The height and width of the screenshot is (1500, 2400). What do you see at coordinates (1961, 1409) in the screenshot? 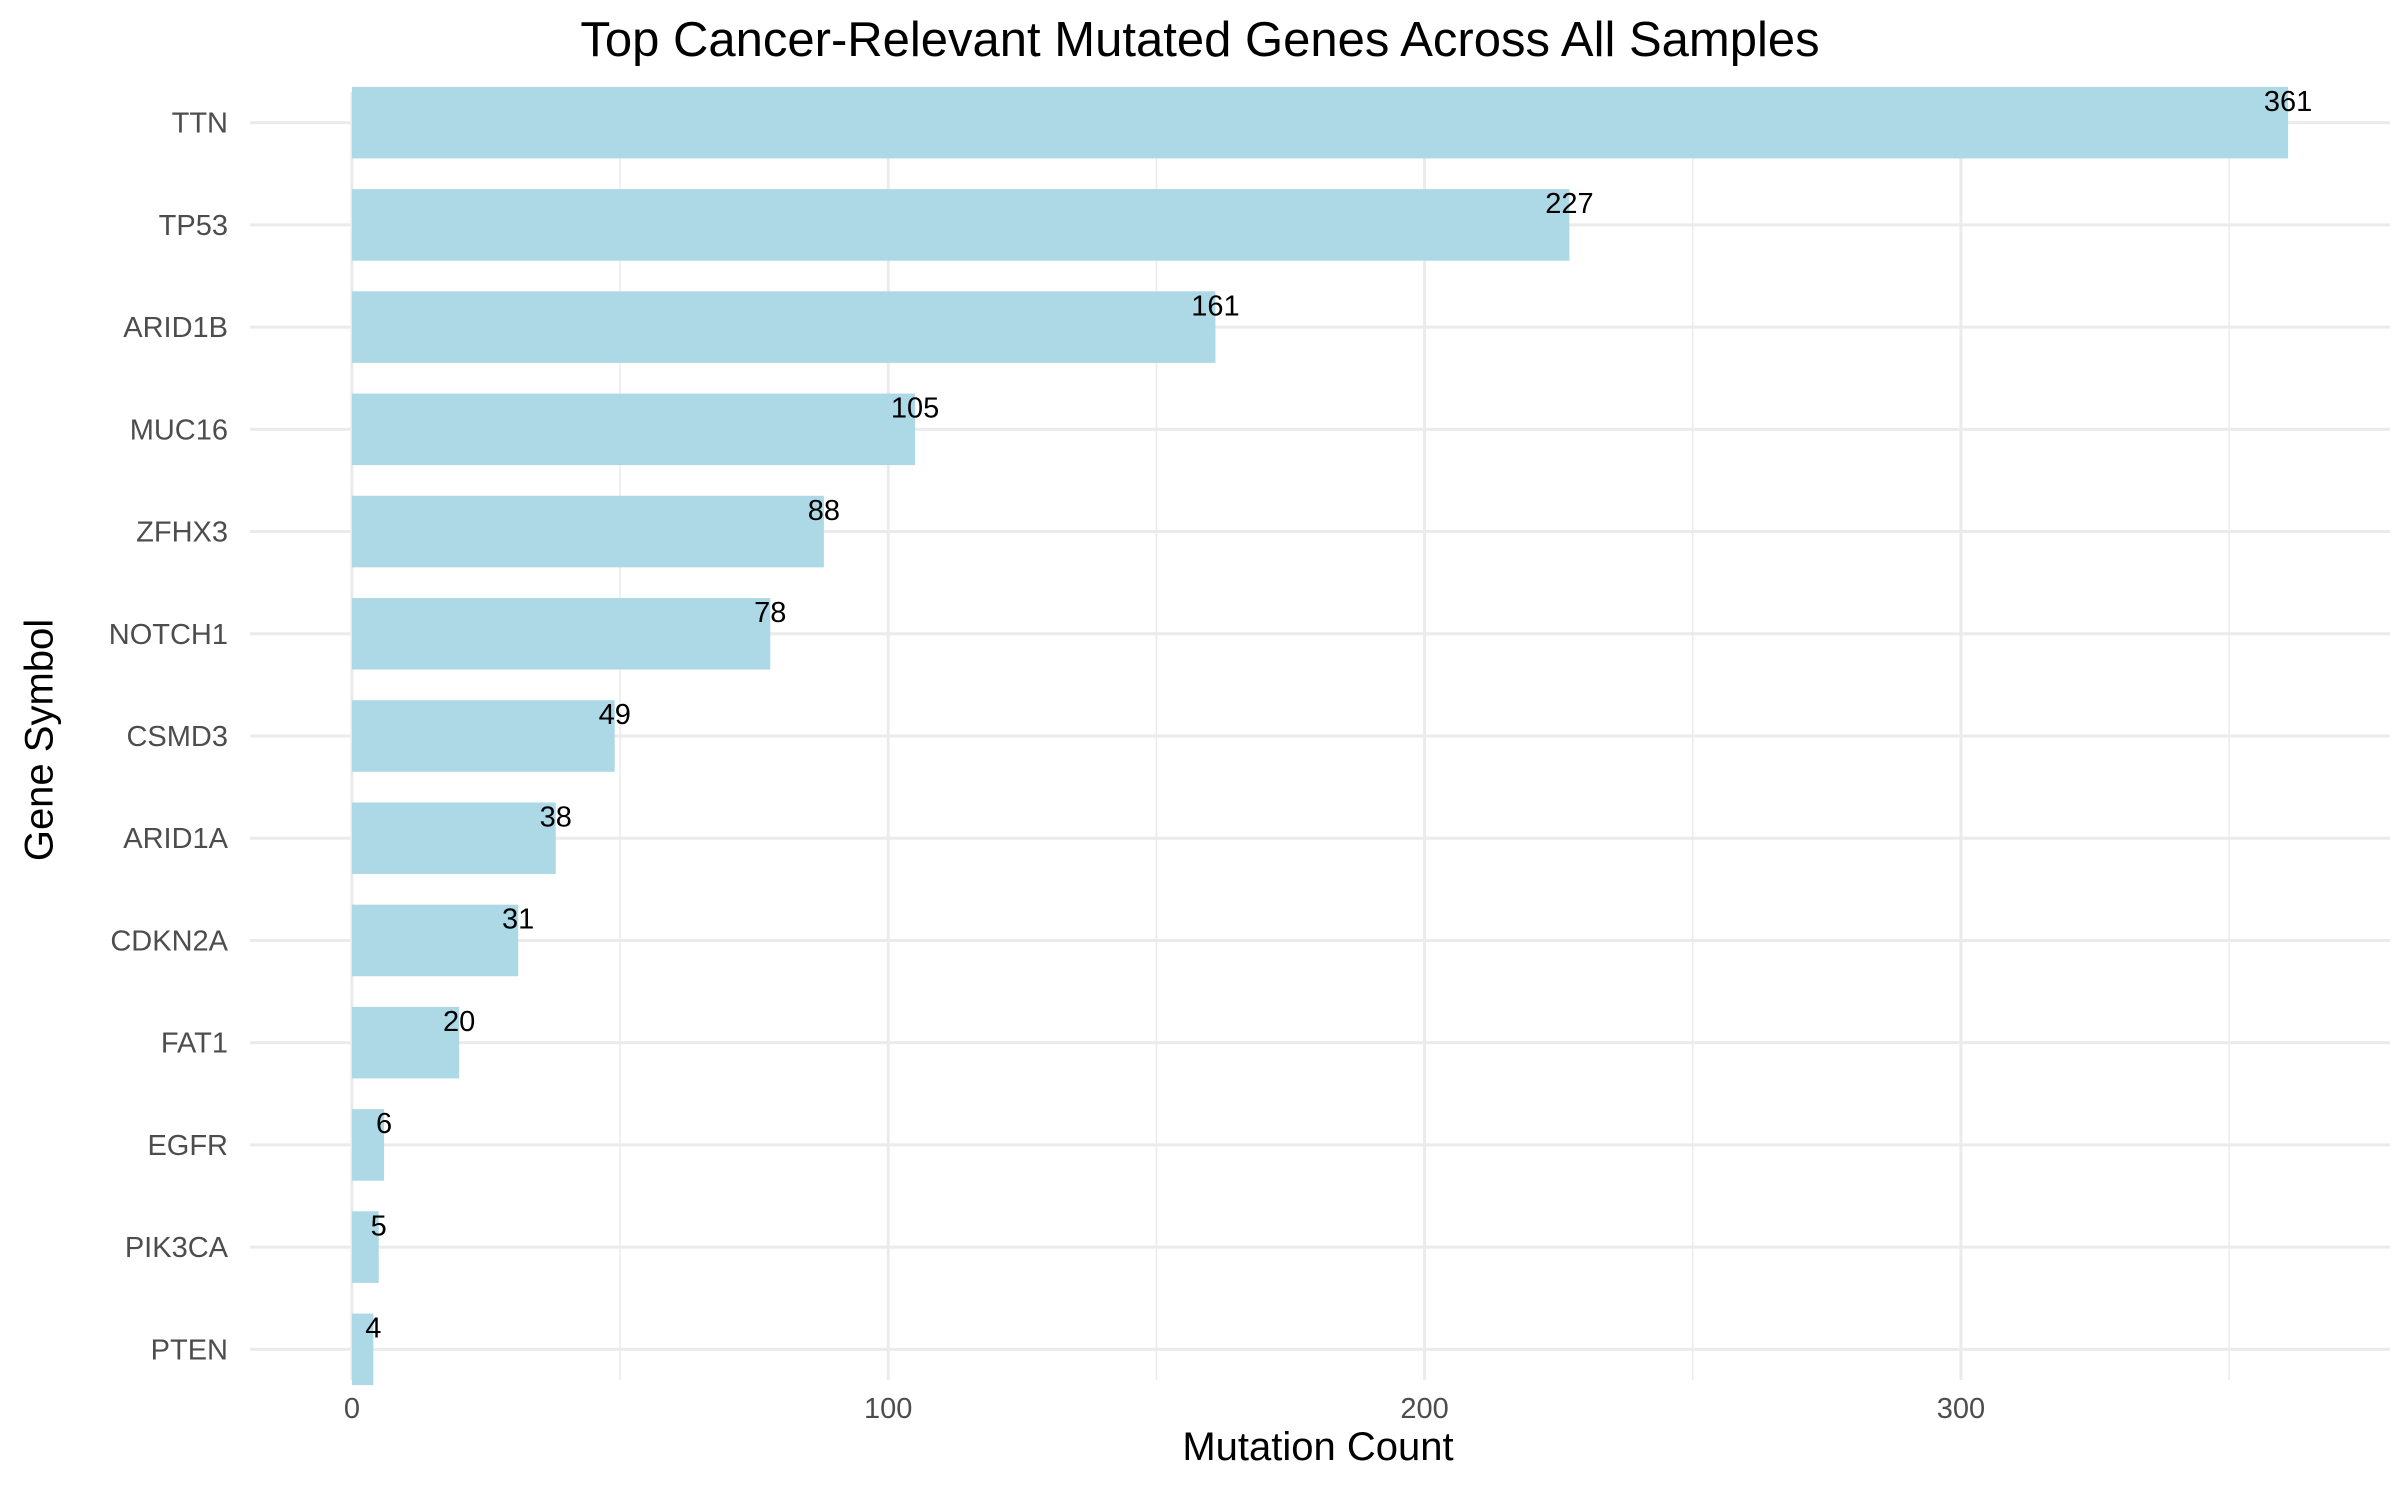
I see `x-tick-label: 300` at bounding box center [1961, 1409].